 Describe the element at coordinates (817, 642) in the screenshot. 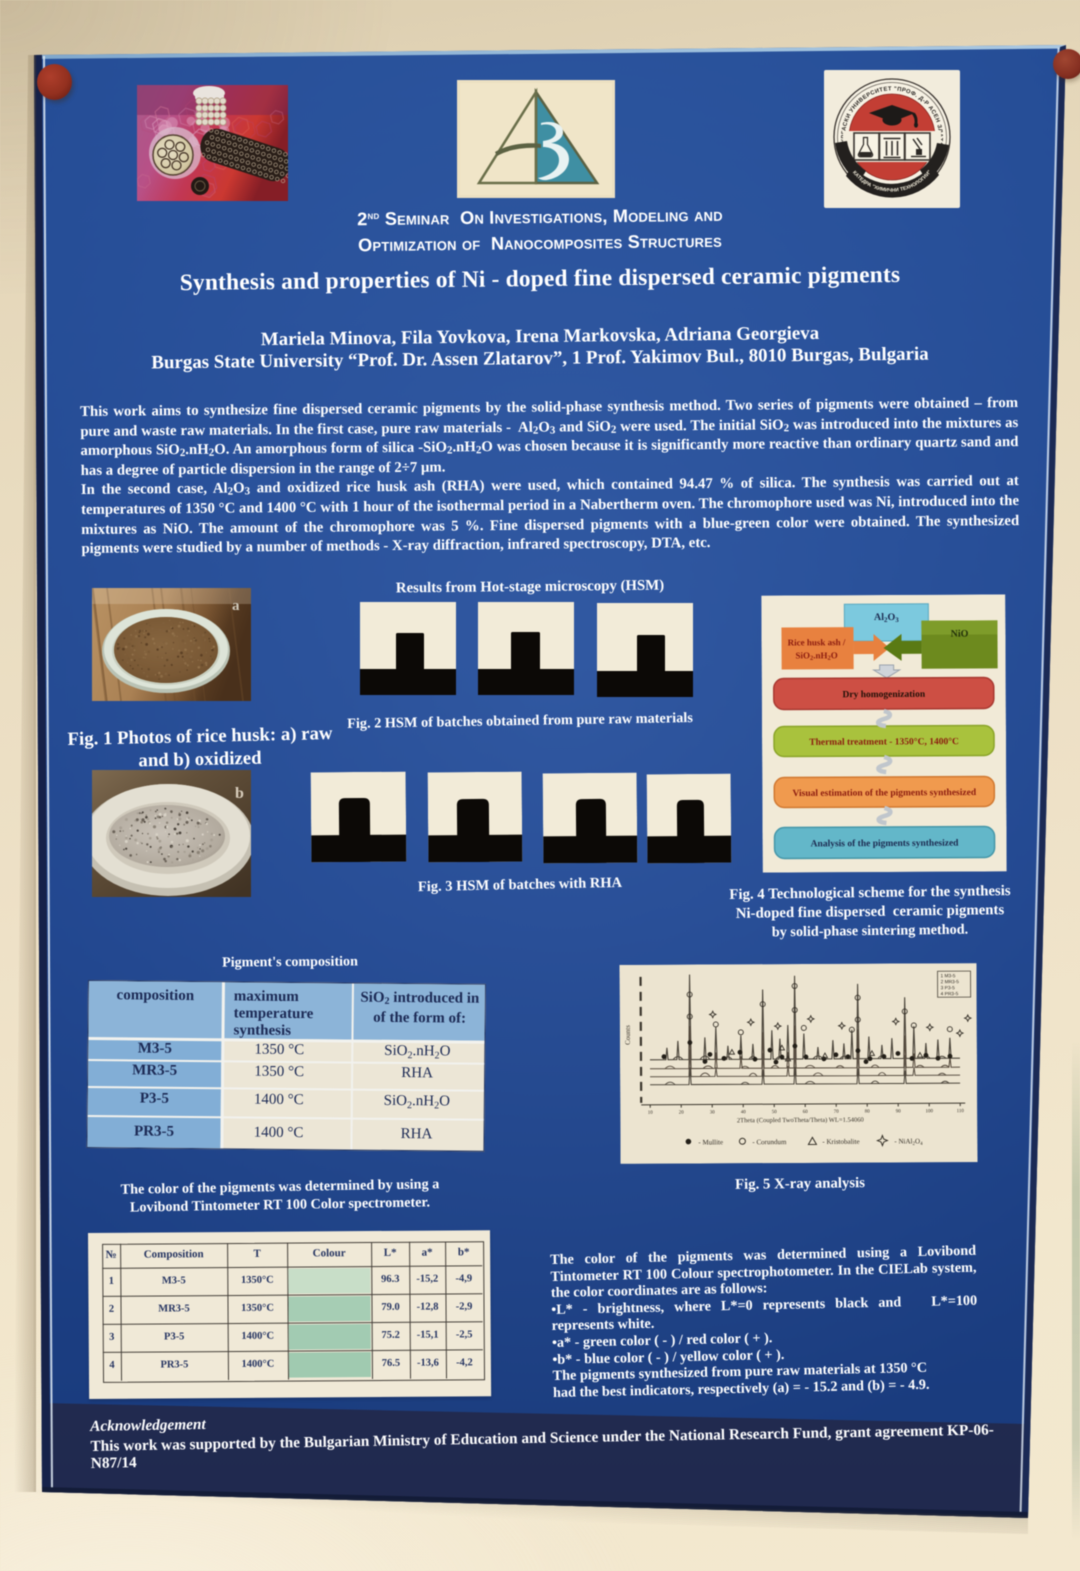

I see `svg-text: Rice husk ash /` at that location.